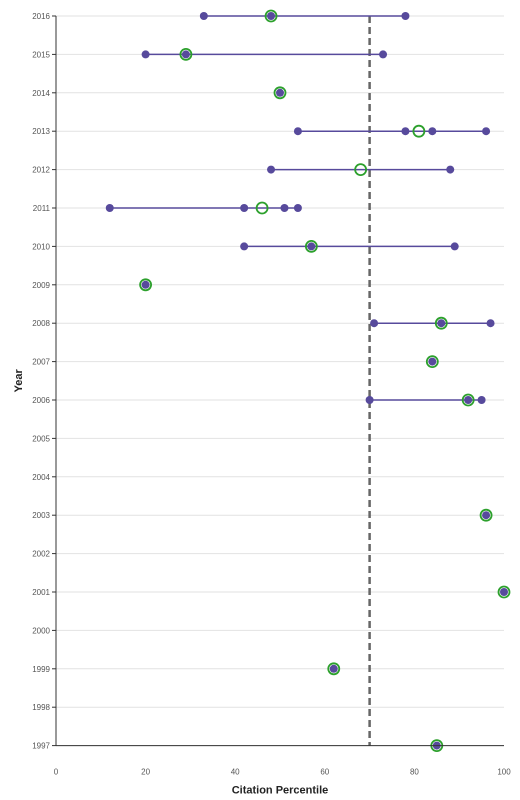 Image resolution: width=520 pixels, height=800 pixels. I want to click on y-tick-label-2009: 2009, so click(41, 285).